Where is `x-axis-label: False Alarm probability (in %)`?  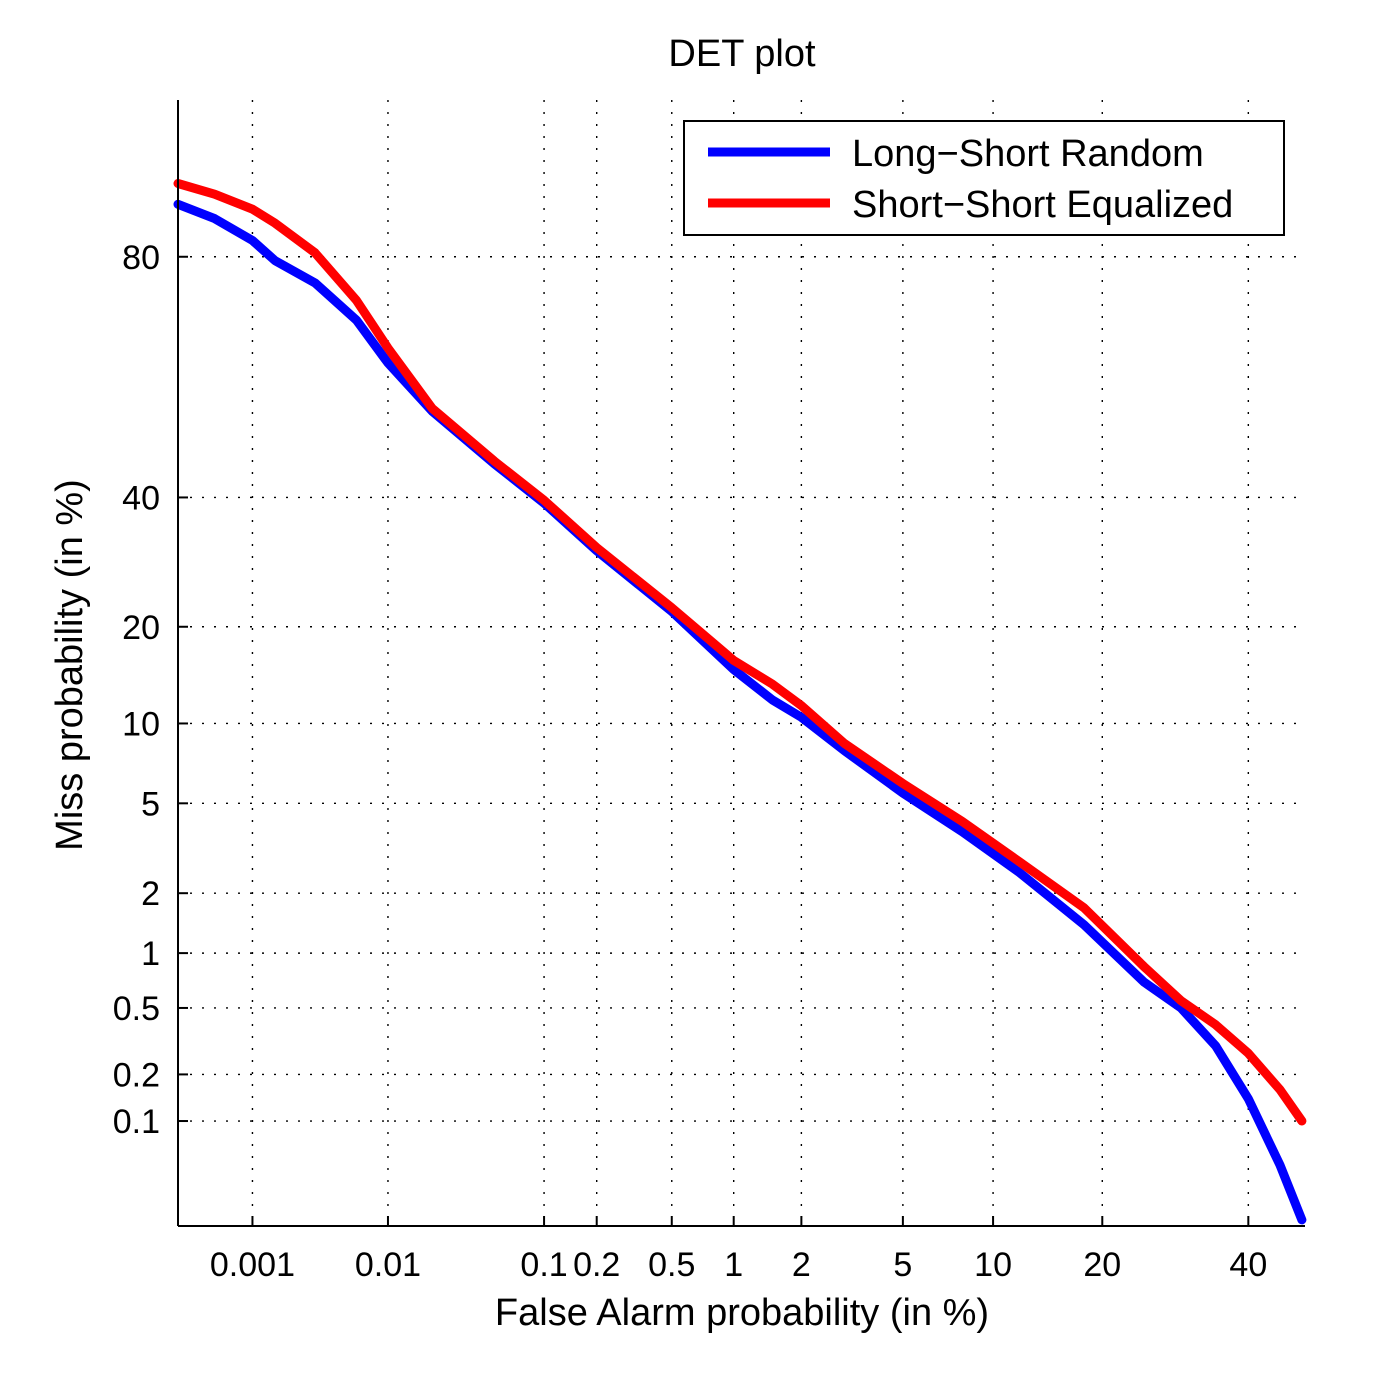
x-axis-label: False Alarm probability (in %) is located at coordinates (742, 1313).